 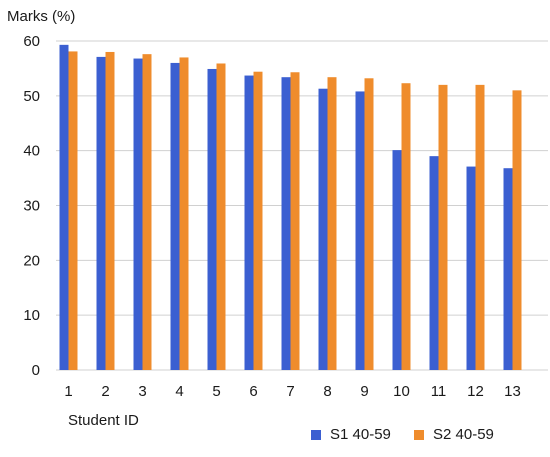 What do you see at coordinates (31, 151) in the screenshot?
I see `y-tick-label: 40` at bounding box center [31, 151].